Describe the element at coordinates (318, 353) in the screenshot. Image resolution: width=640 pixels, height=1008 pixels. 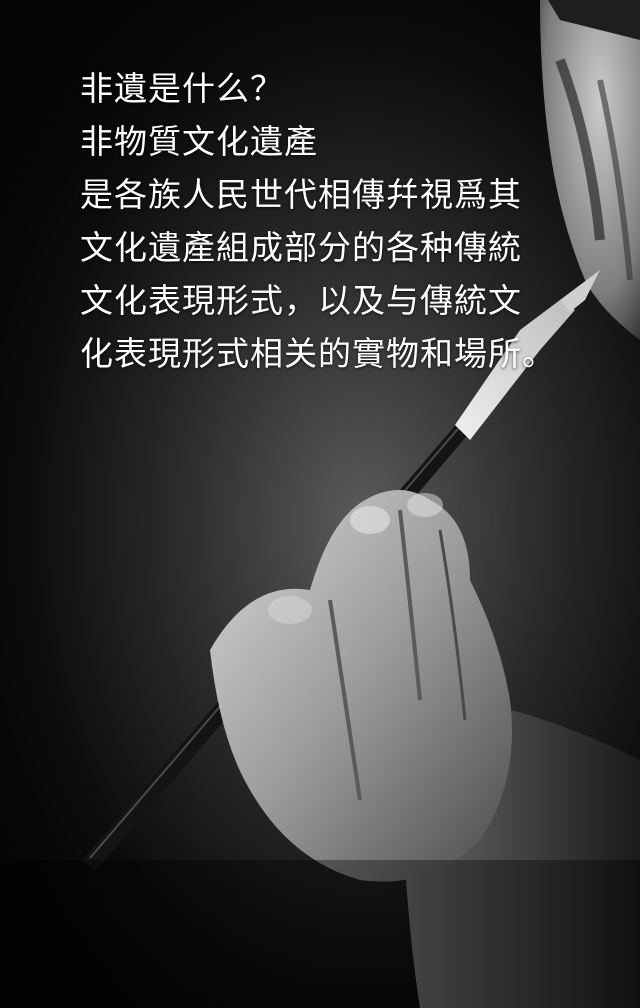
I see `text-line-5: 化表現形式相关的實物和場所。` at that location.